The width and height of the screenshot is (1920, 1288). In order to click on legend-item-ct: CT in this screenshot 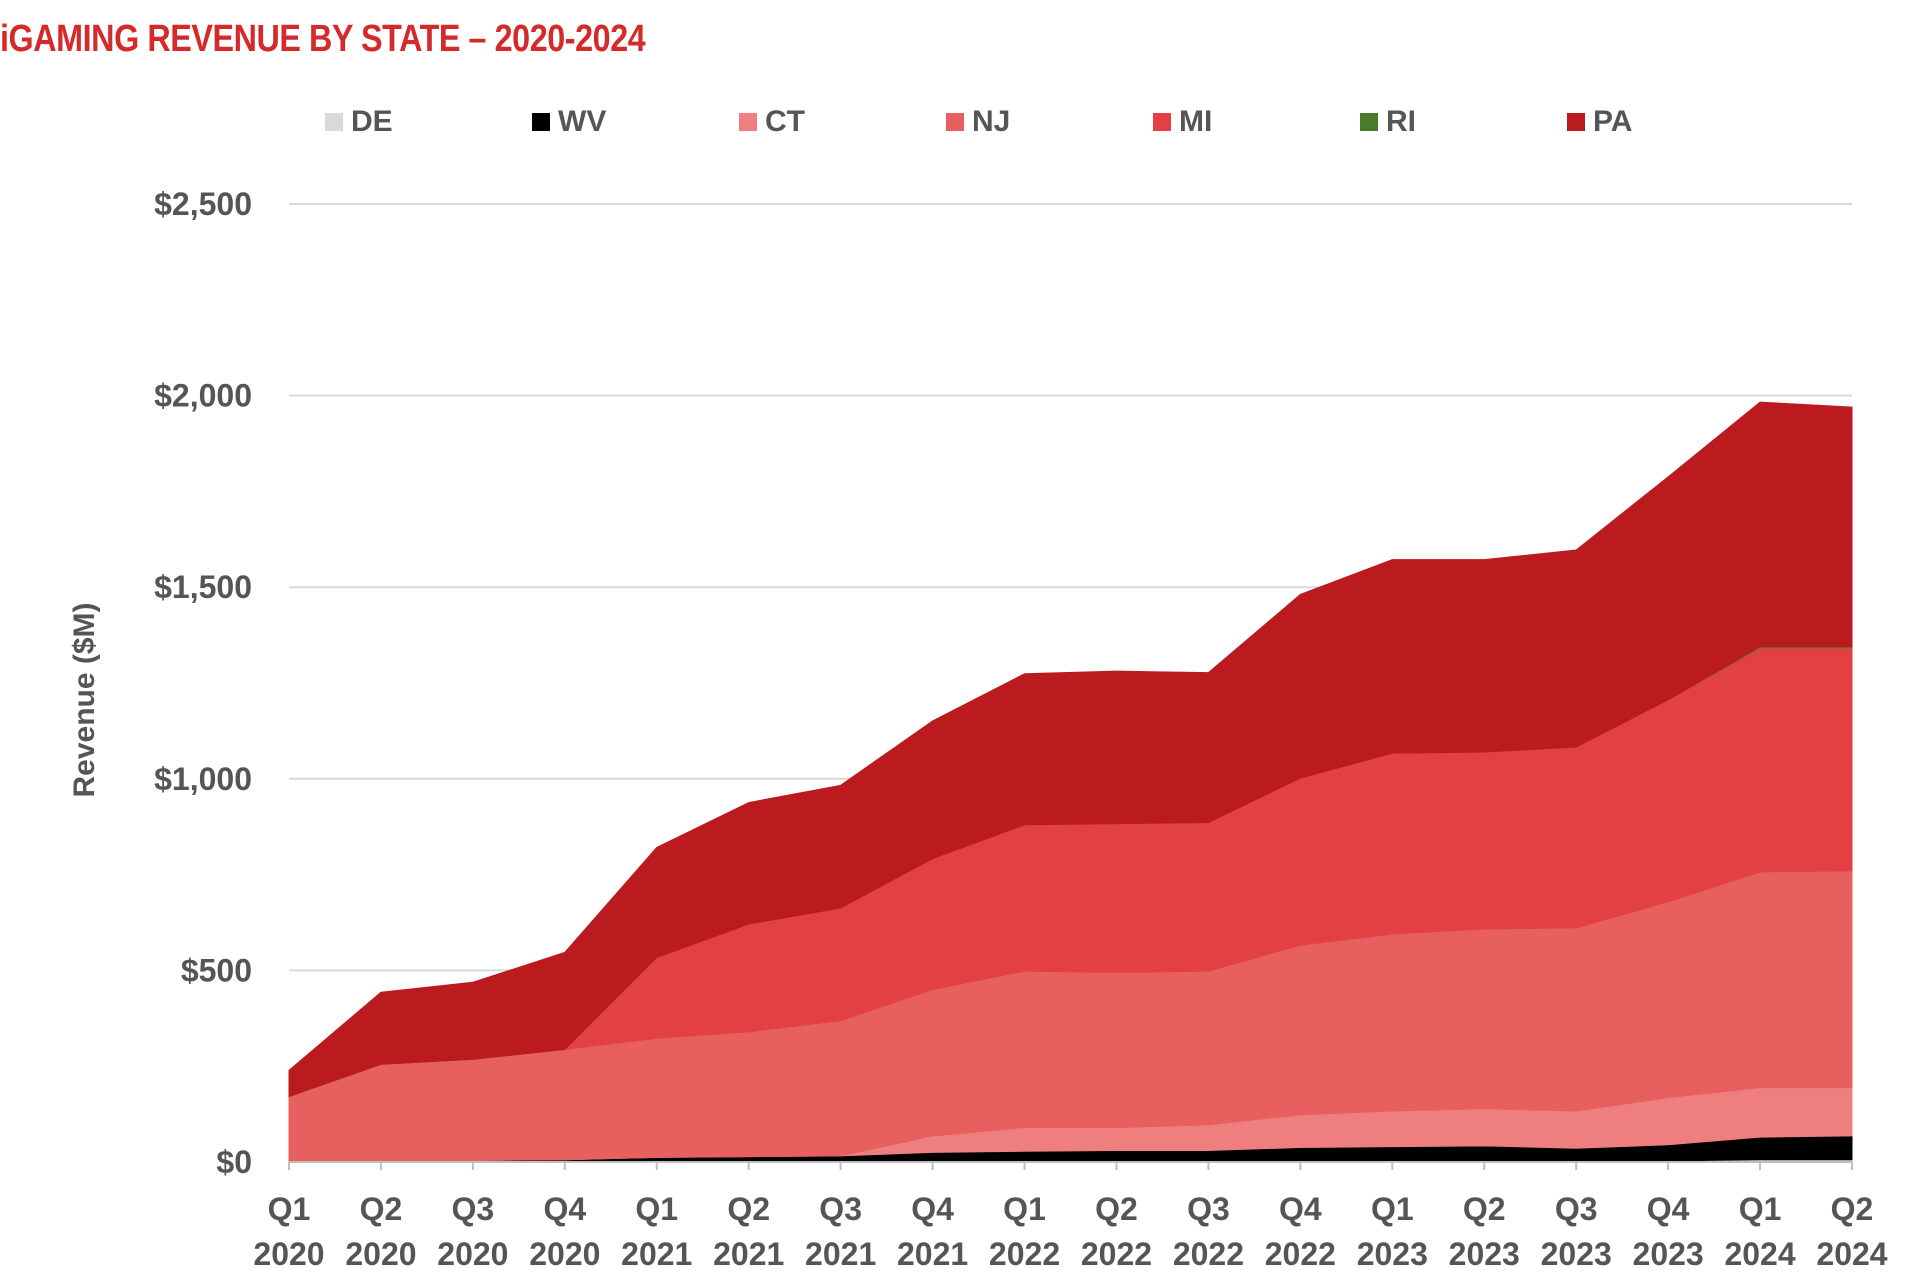, I will do `click(772, 122)`.